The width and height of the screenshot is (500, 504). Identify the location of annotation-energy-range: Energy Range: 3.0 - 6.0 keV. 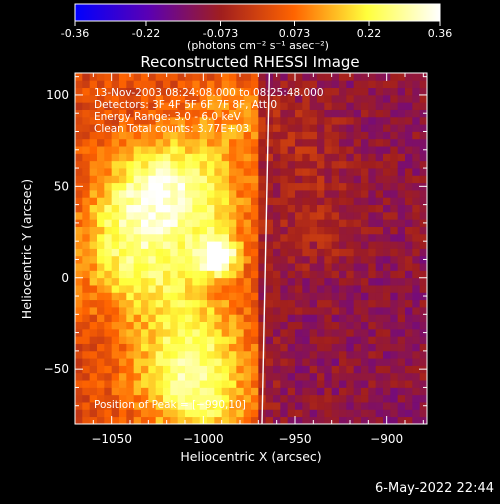
(168, 117).